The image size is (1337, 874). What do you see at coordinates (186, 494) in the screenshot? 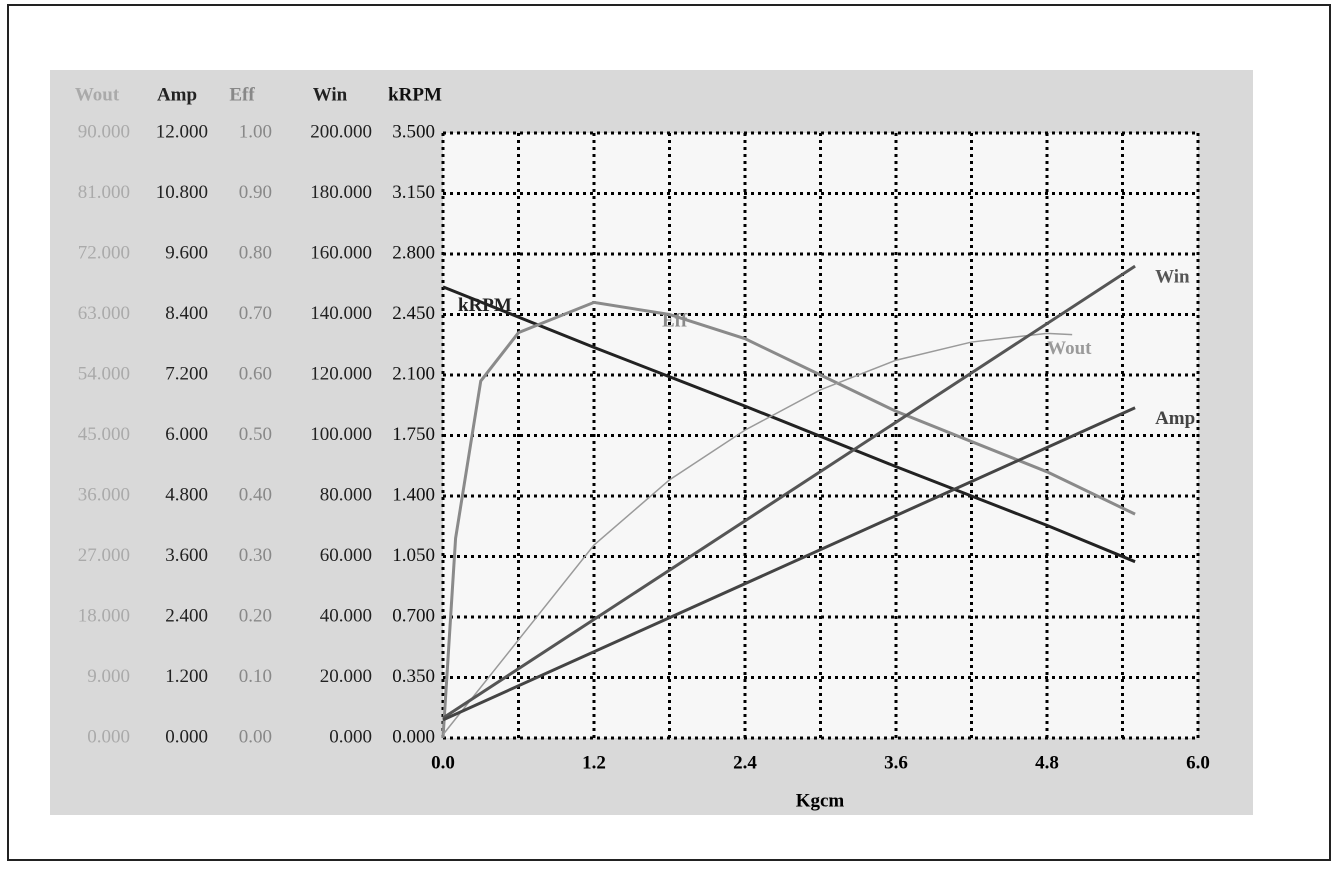
I see `y-tick-label: 4.800` at bounding box center [186, 494].